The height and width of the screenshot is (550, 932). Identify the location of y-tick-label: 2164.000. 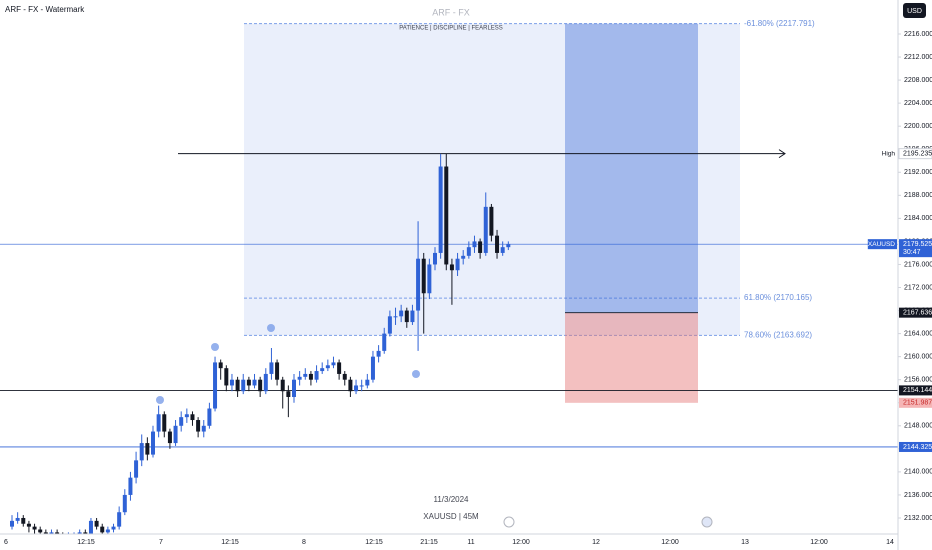
(918, 333).